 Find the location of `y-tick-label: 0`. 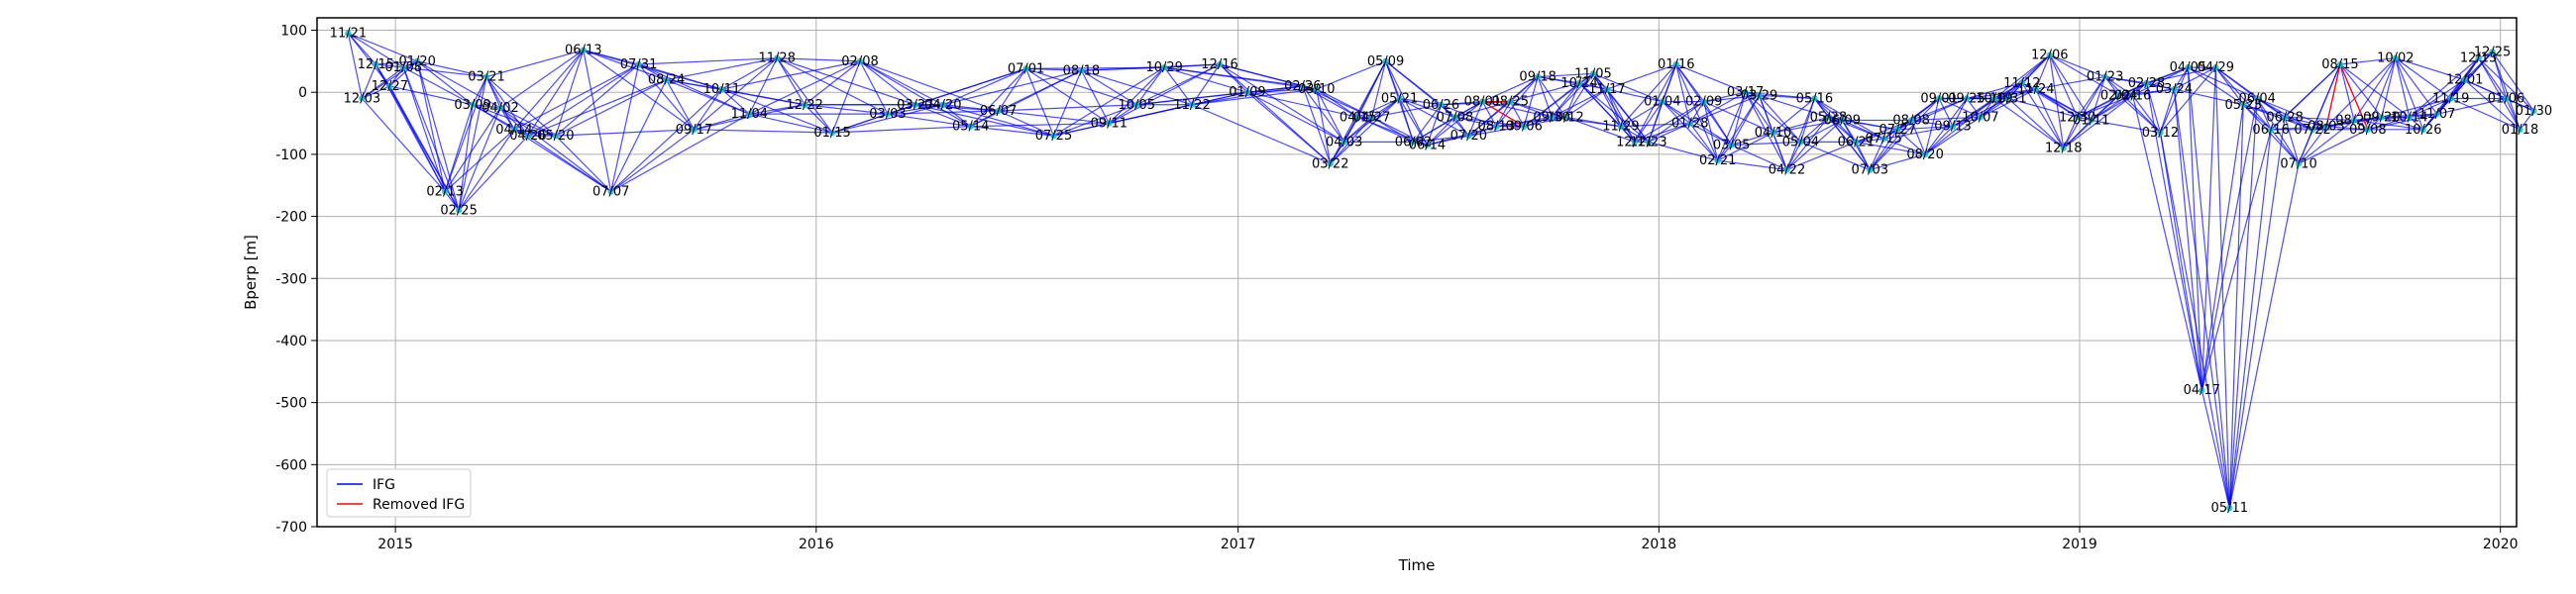

y-tick-label: 0 is located at coordinates (302, 93).